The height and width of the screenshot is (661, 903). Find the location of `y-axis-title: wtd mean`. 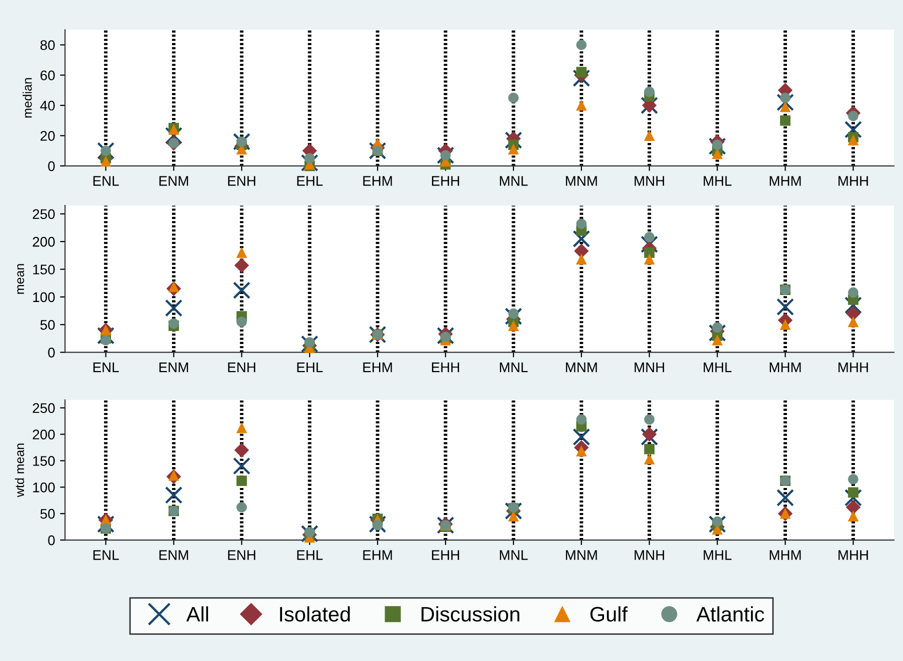

y-axis-title: wtd mean is located at coordinates (19, 471).